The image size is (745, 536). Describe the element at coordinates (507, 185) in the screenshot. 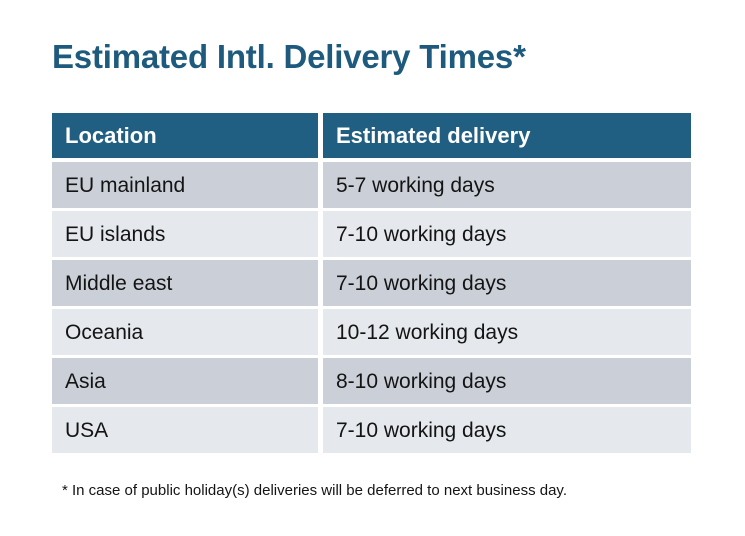

I see `cell-estimated-delivery: 5-7 working days` at that location.